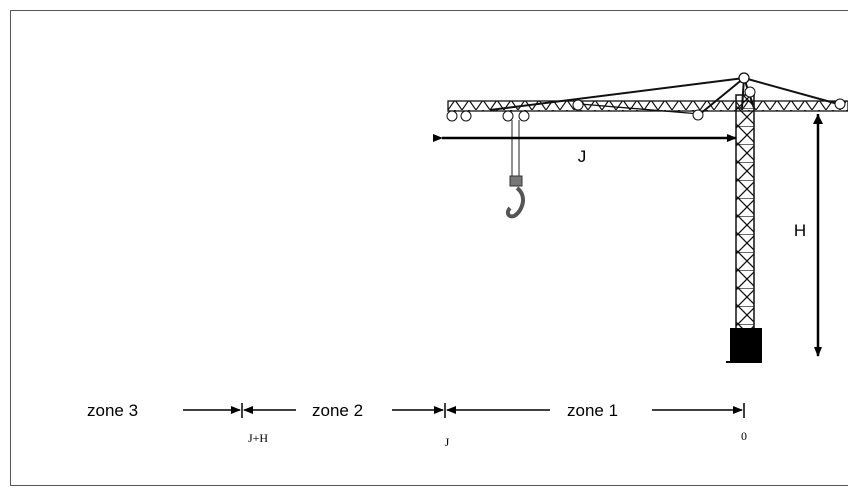 This screenshot has height=496, width=848. I want to click on jib-label: J, so click(582, 156).